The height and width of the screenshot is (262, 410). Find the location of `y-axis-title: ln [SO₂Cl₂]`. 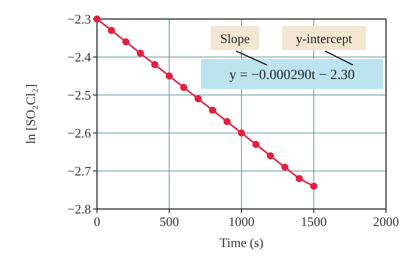

y-axis-title: ln [SO₂Cl₂] is located at coordinates (30, 114).